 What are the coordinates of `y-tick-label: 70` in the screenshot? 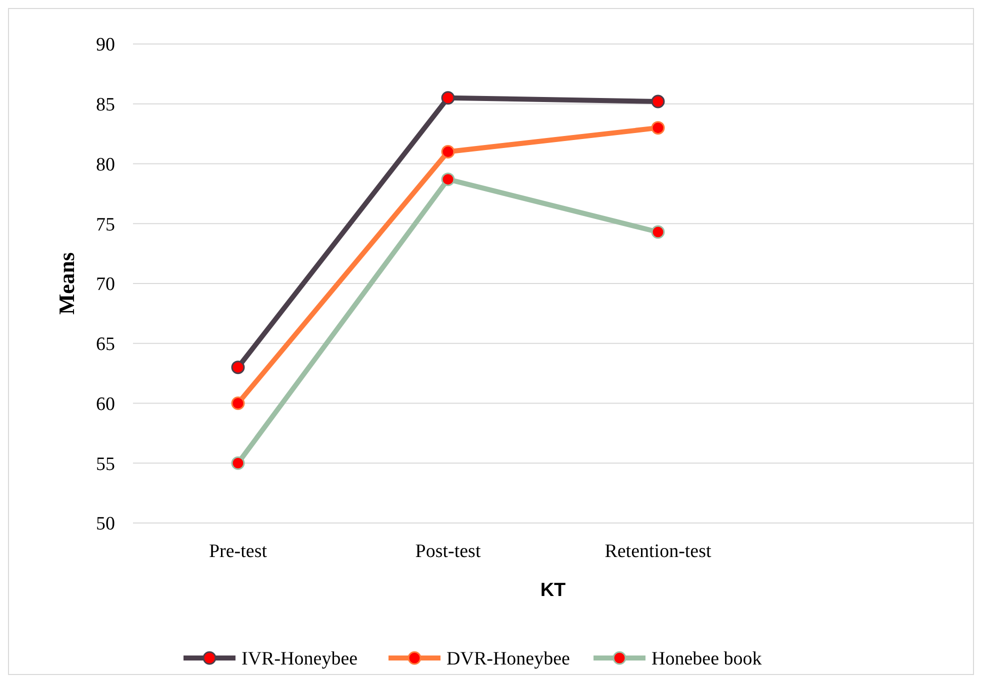 It's located at (105, 285).